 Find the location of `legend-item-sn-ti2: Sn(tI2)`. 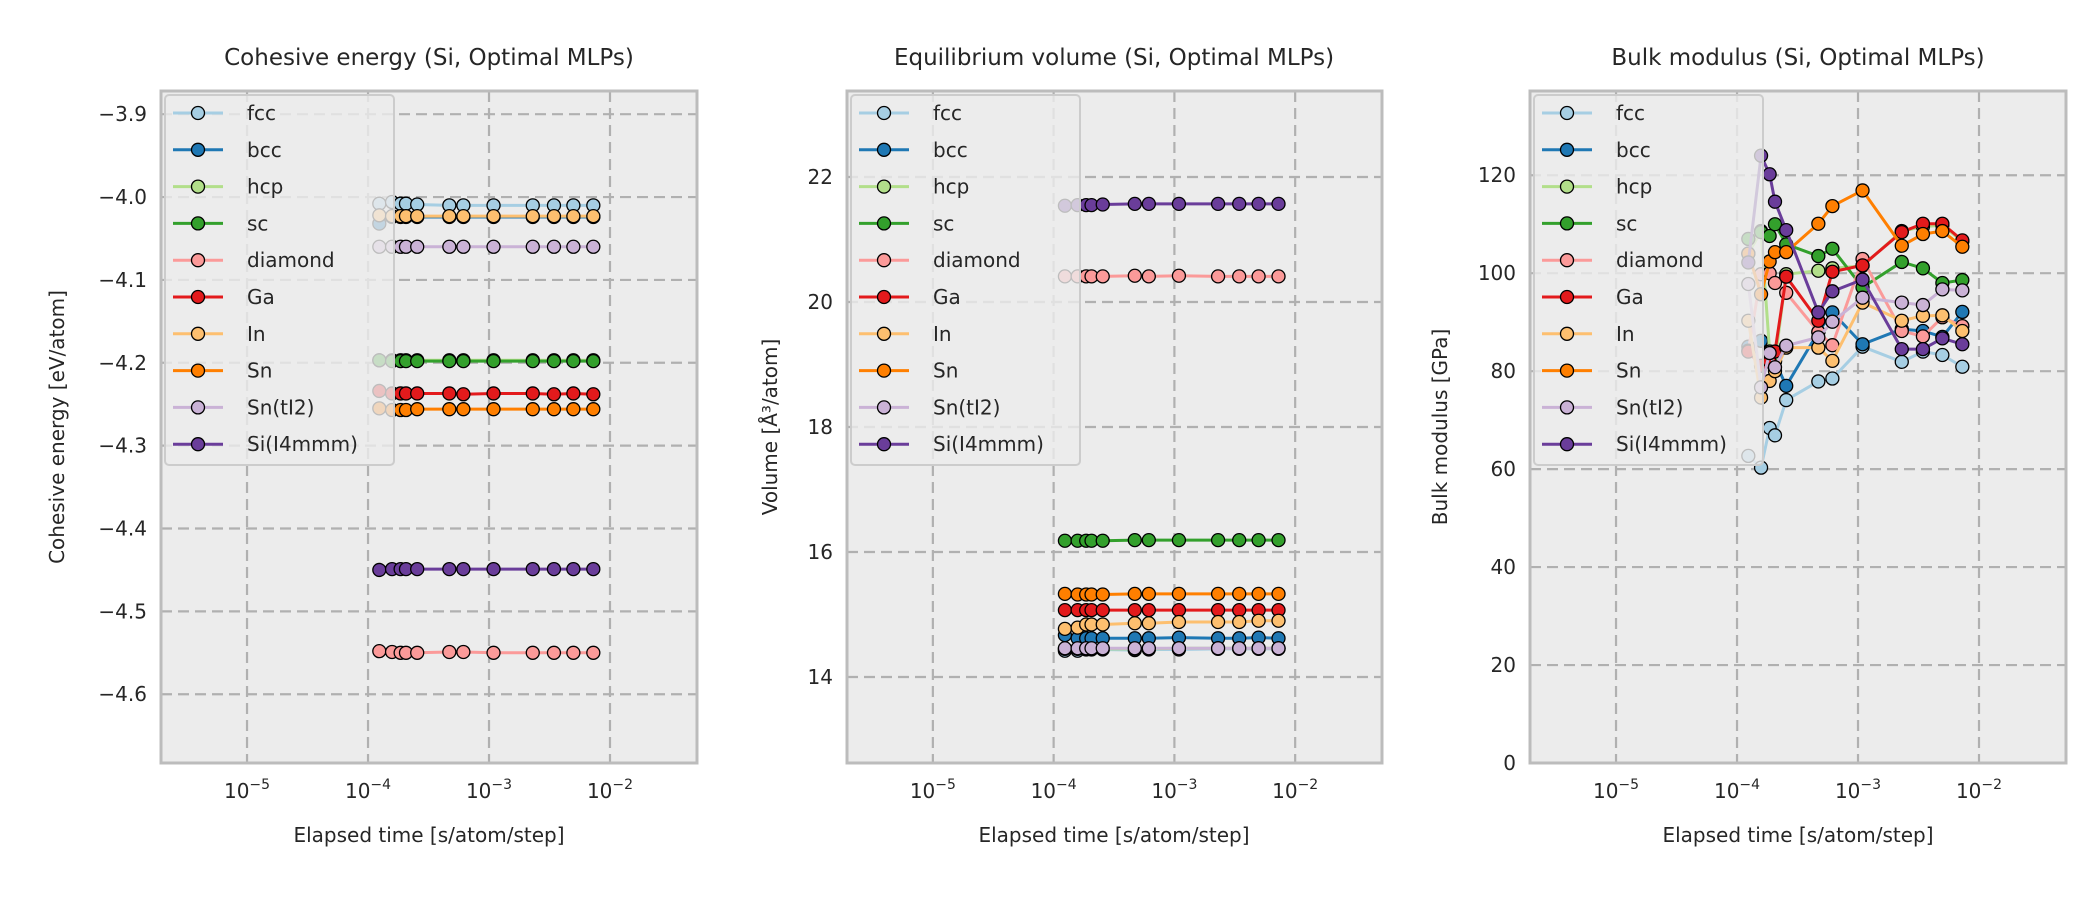

legend-item-sn-ti2: Sn(tI2) is located at coordinates (1612, 407).